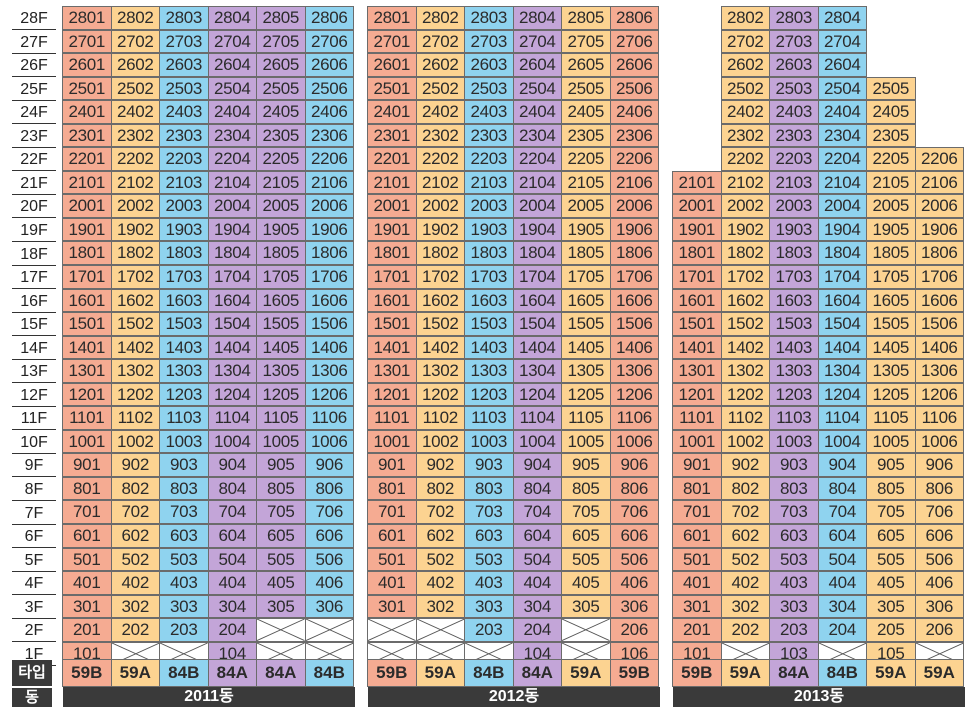 This screenshot has width=979, height=719. What do you see at coordinates (634, 182) in the screenshot?
I see `unit-cell: 2106` at bounding box center [634, 182].